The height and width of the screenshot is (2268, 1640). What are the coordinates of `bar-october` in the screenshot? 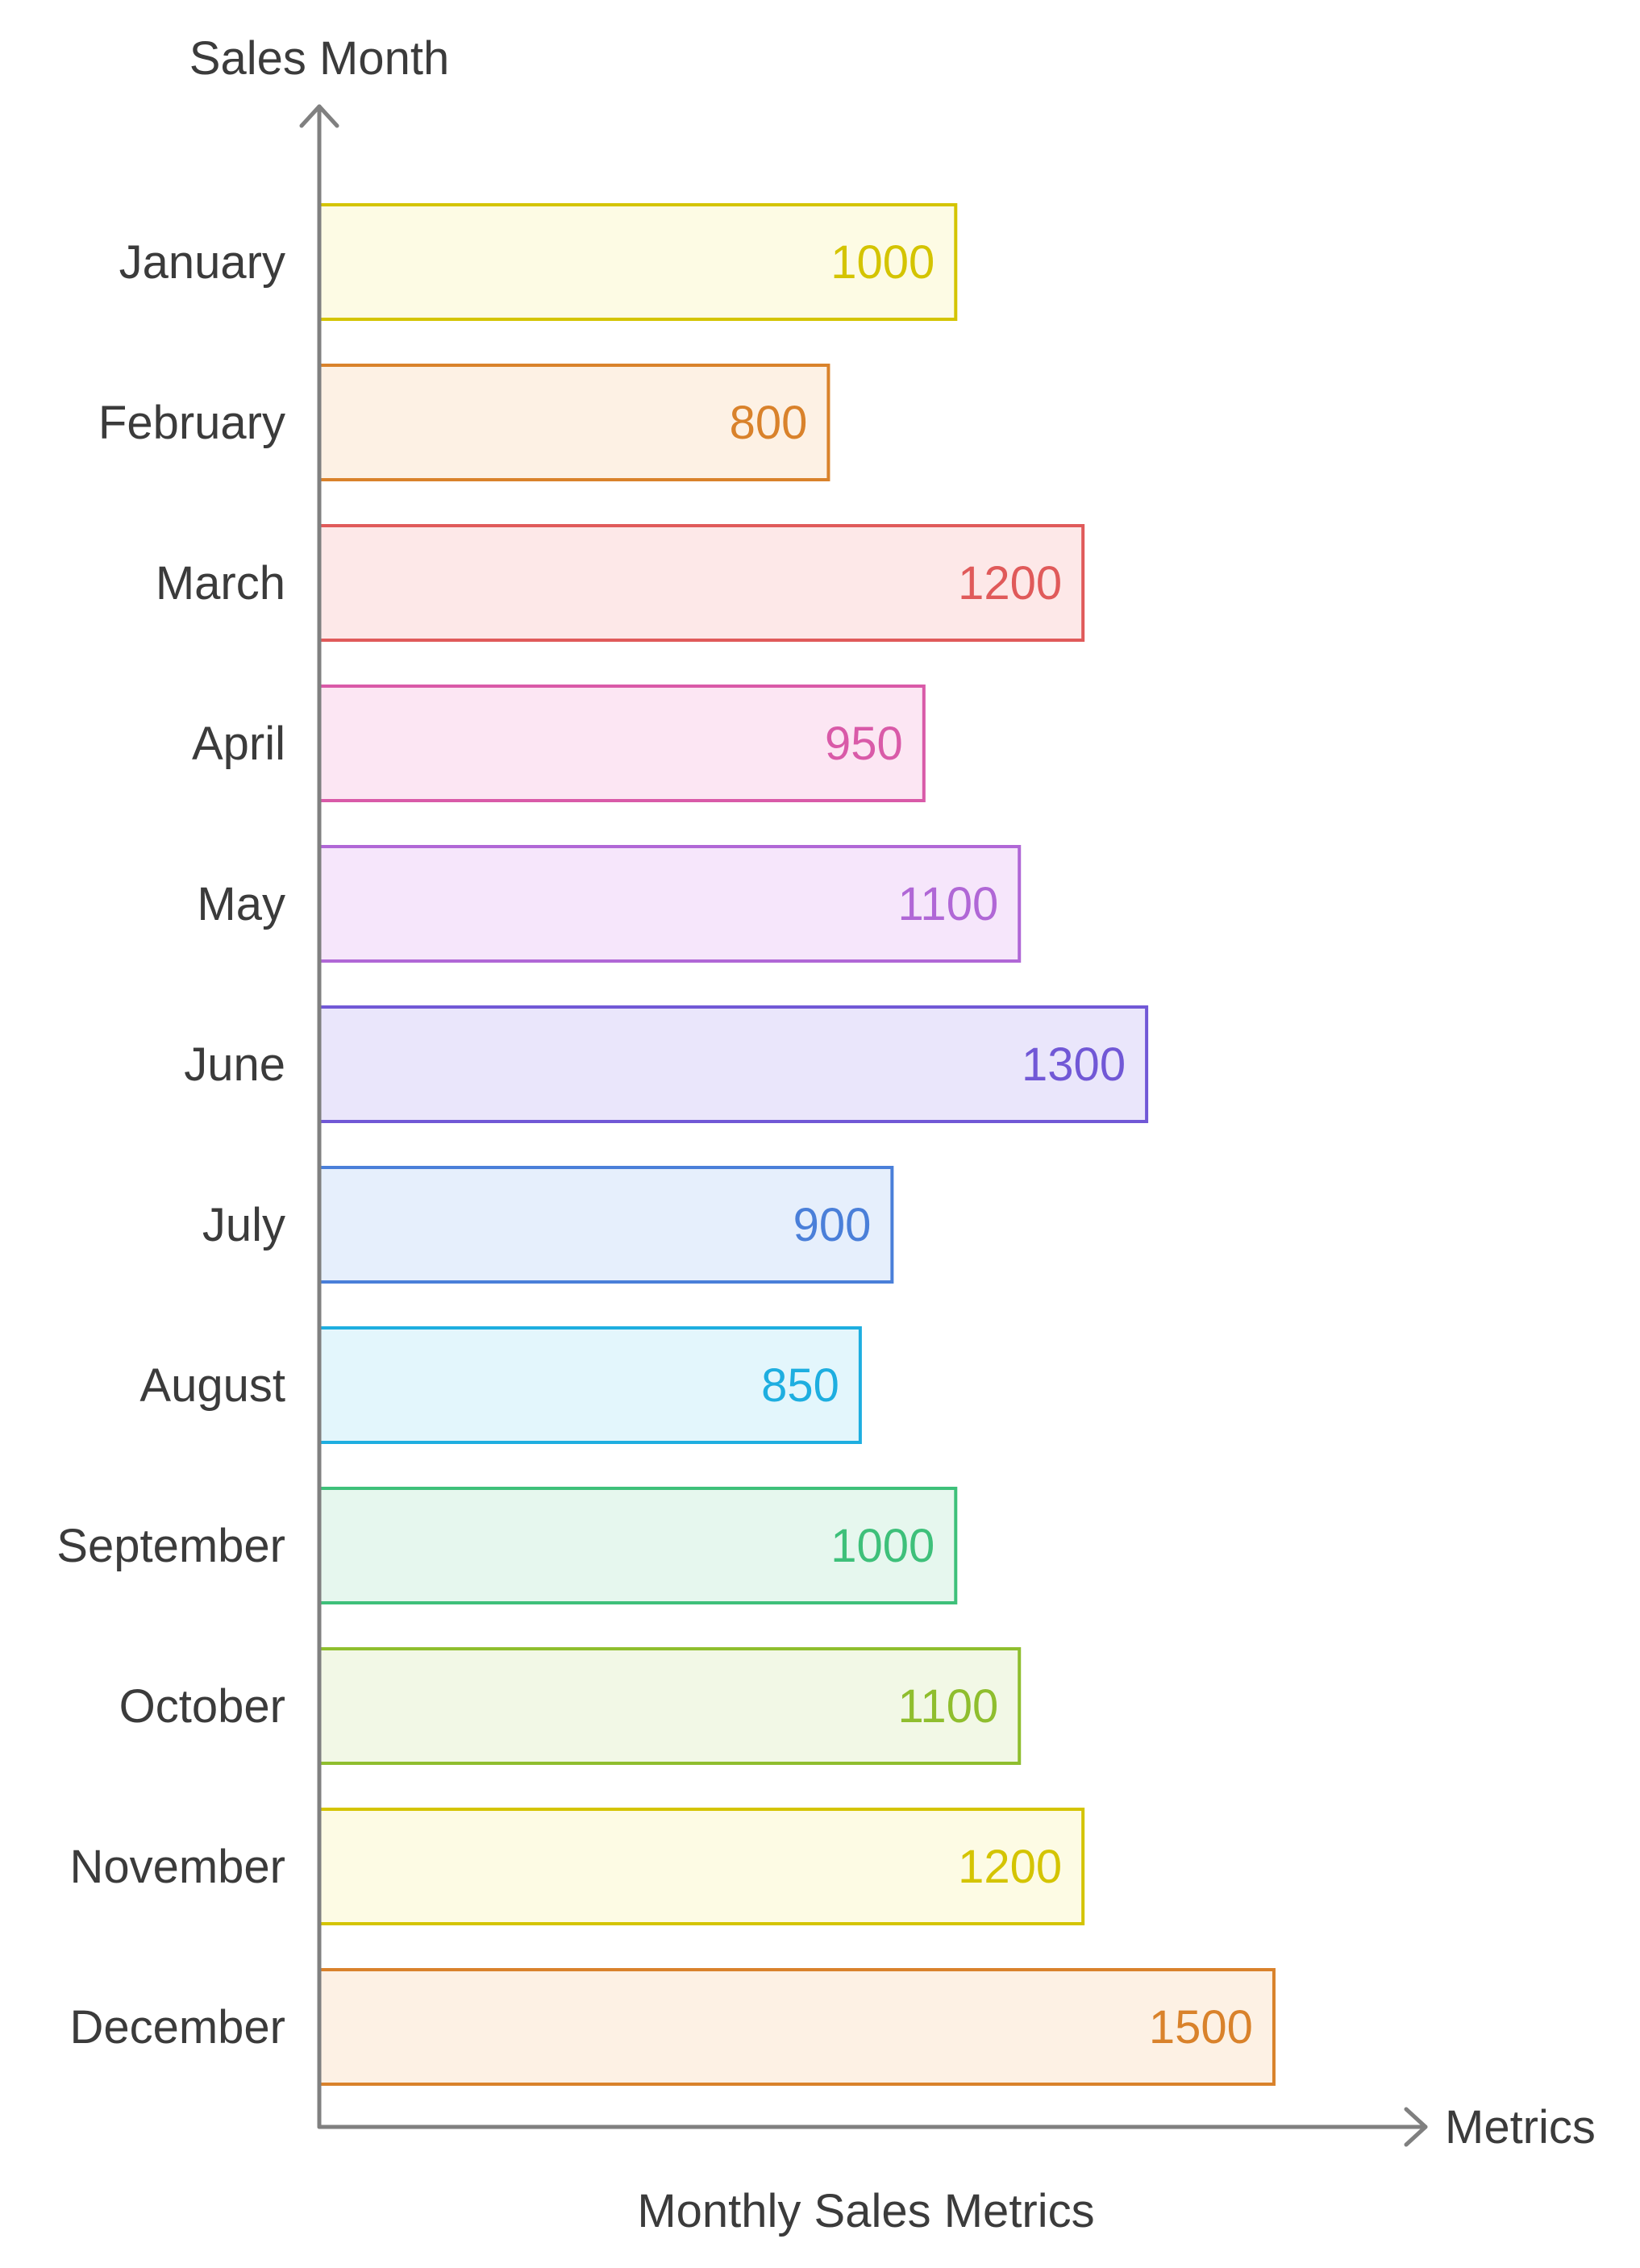 It's located at (670, 1706).